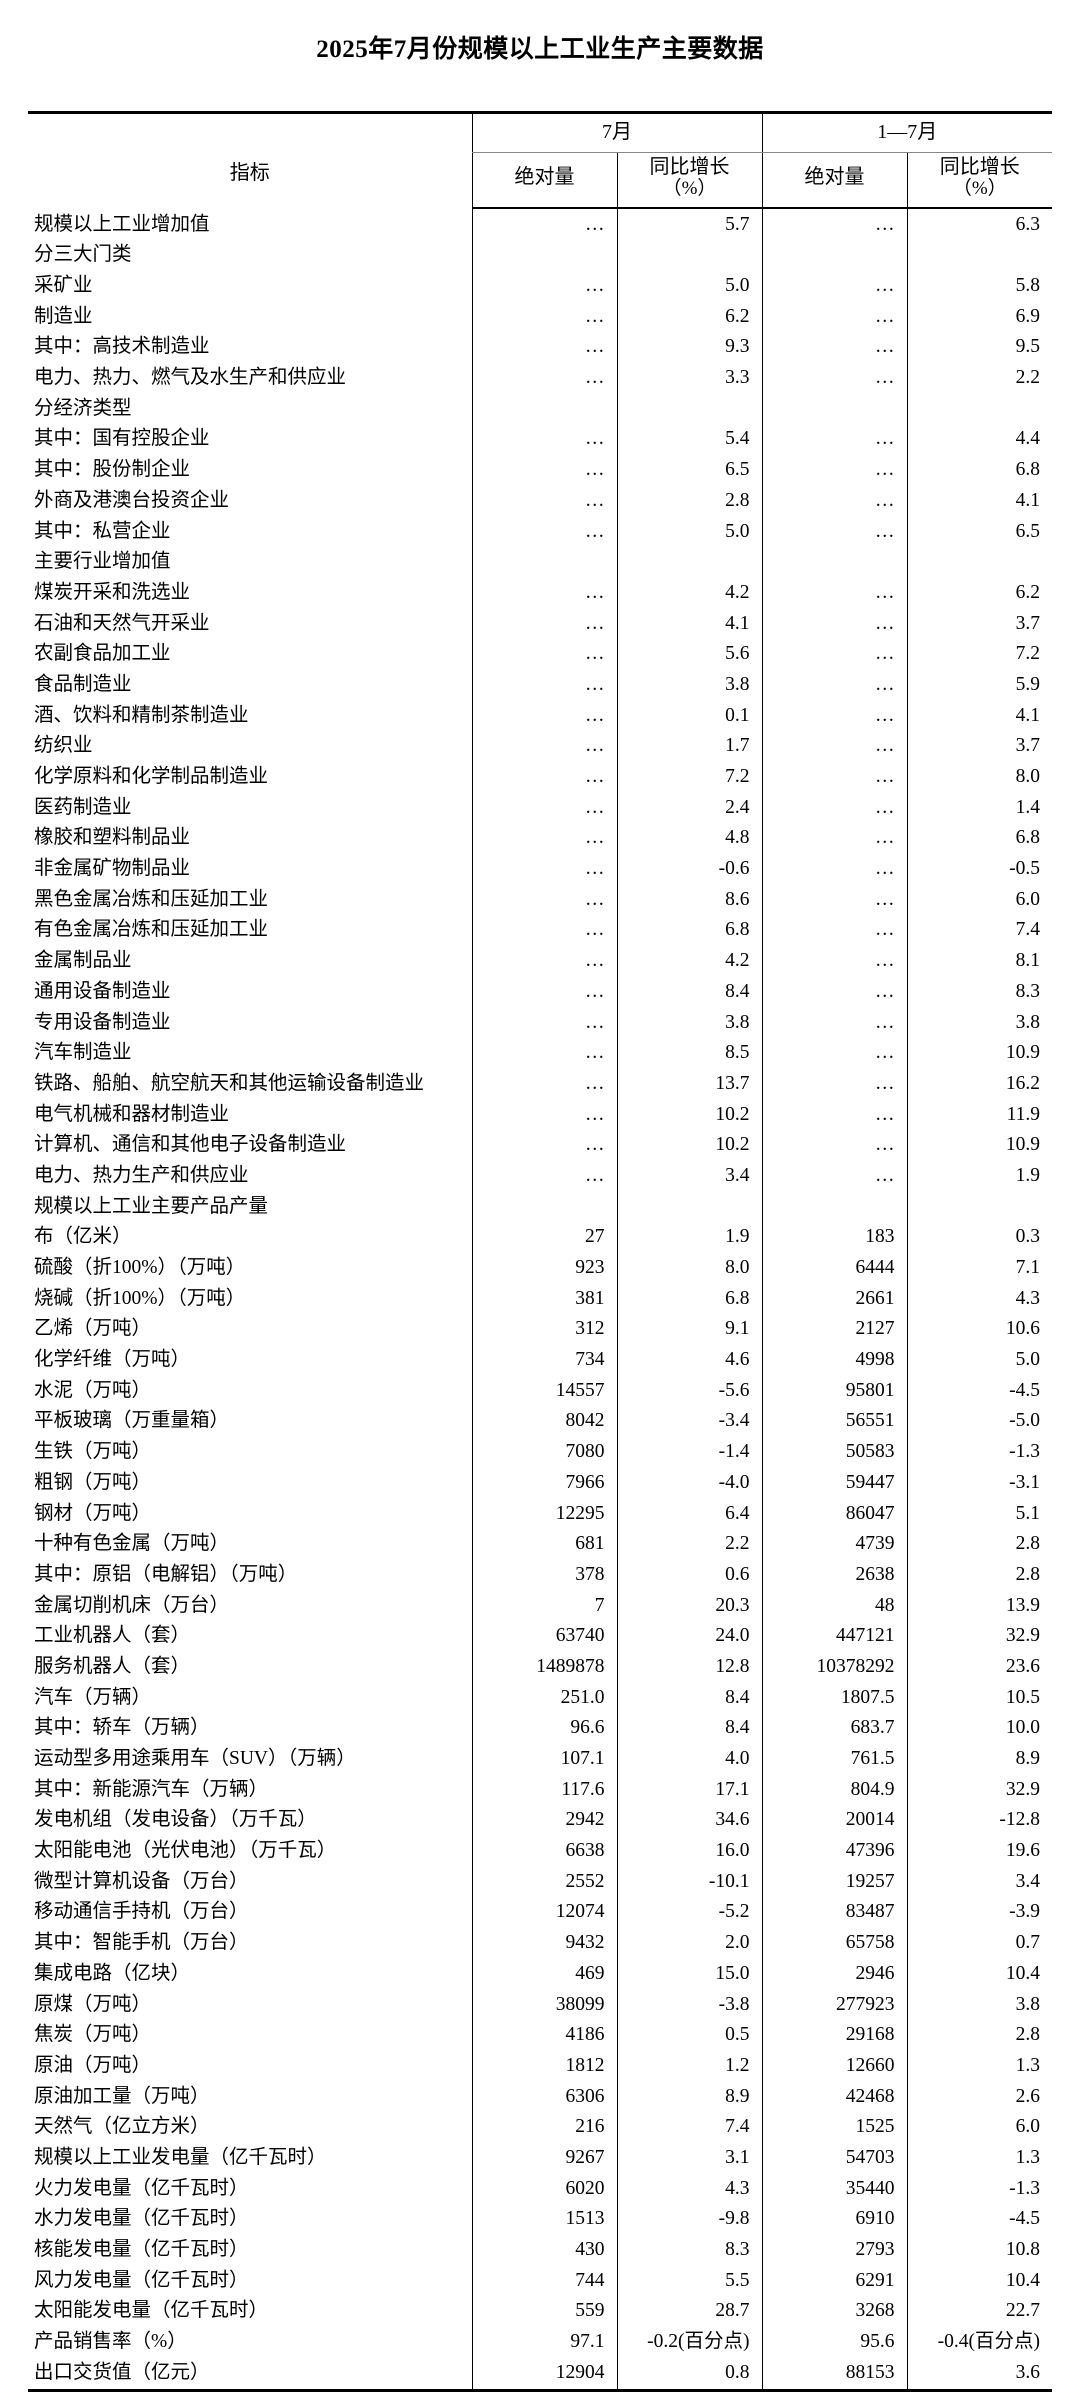  Describe the element at coordinates (540, 439) in the screenshot. I see `table-row: 其中：国有控股企业…5.4…4.4` at that location.